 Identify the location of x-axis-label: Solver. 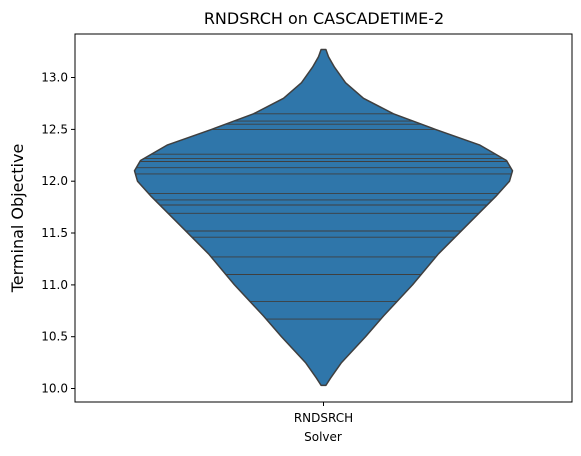
(323, 437).